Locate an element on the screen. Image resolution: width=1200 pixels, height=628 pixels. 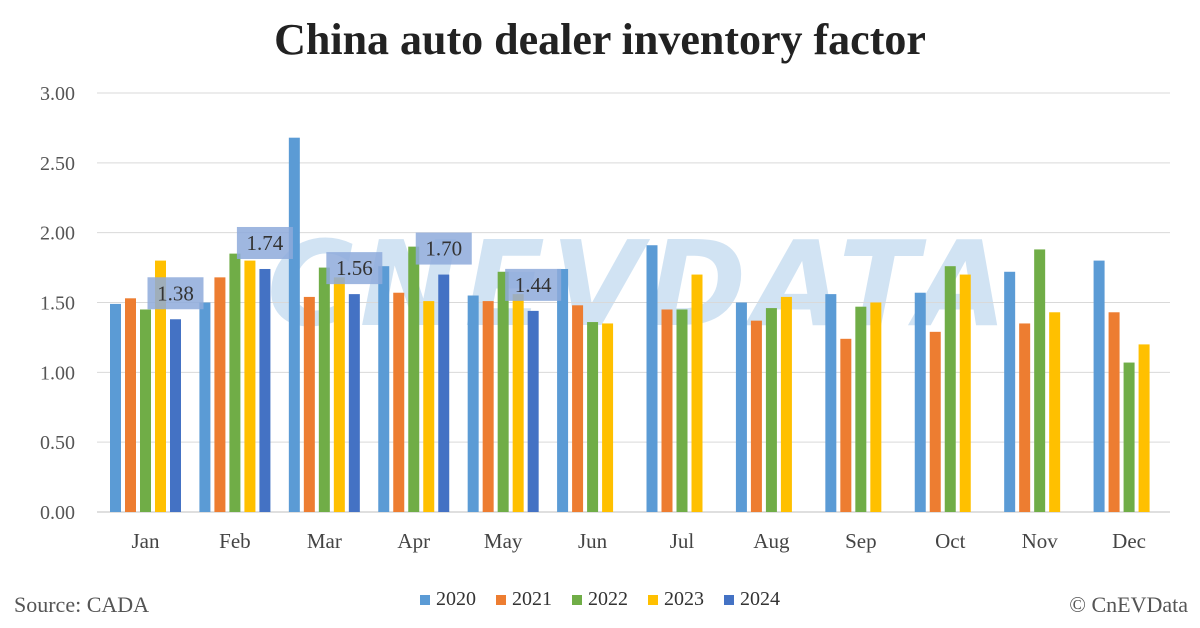
bar-2022-jun is located at coordinates (593, 417).